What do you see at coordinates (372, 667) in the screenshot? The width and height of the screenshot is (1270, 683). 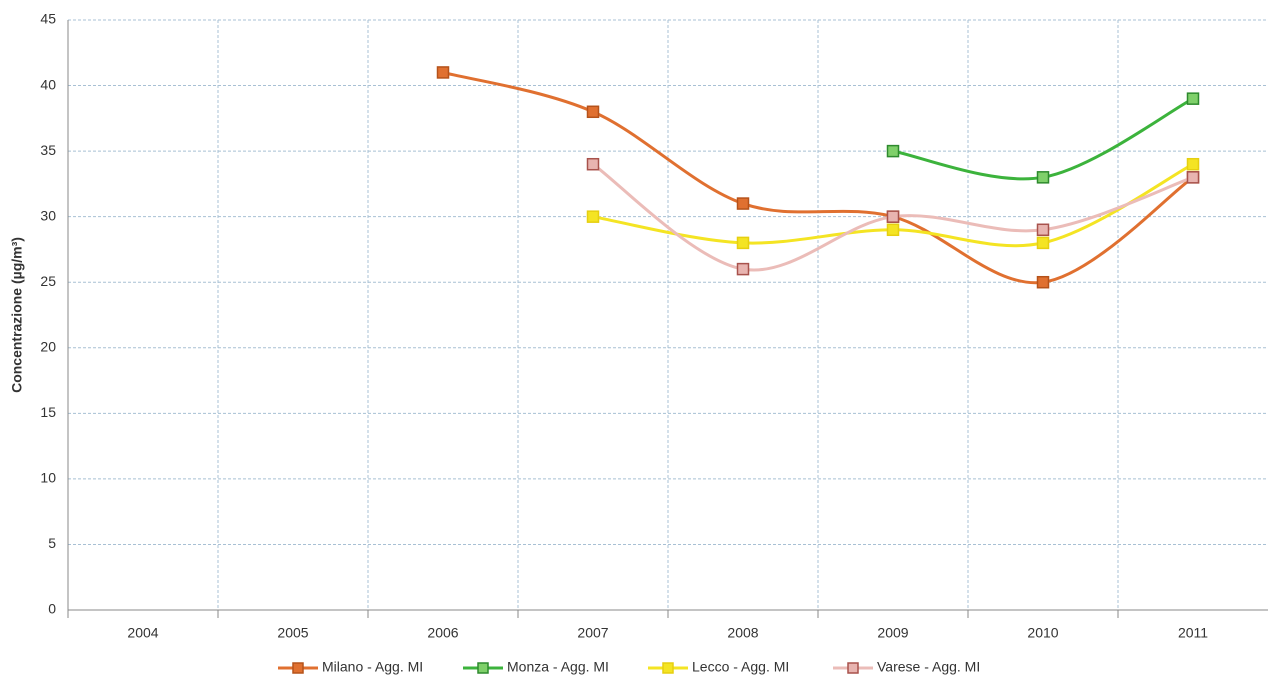 I see `legend-label: Milano - Agg. MI` at bounding box center [372, 667].